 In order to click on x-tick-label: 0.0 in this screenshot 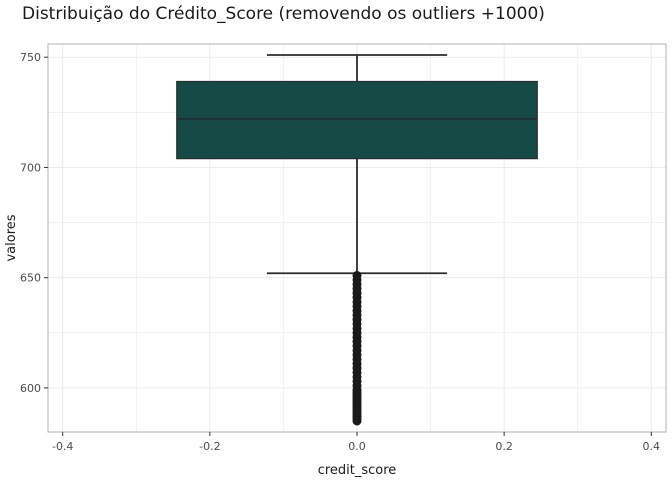, I will do `click(357, 446)`.